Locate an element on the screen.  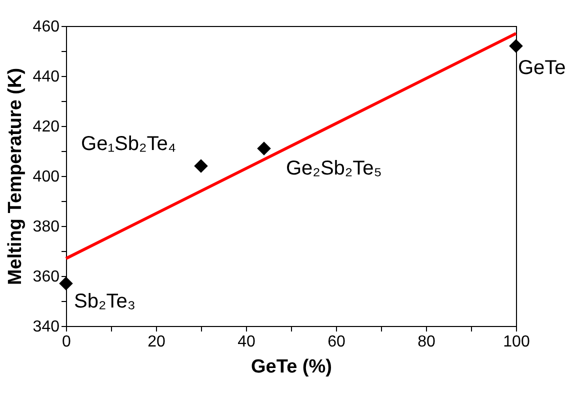
x-tick-label: 80 is located at coordinates (427, 342).